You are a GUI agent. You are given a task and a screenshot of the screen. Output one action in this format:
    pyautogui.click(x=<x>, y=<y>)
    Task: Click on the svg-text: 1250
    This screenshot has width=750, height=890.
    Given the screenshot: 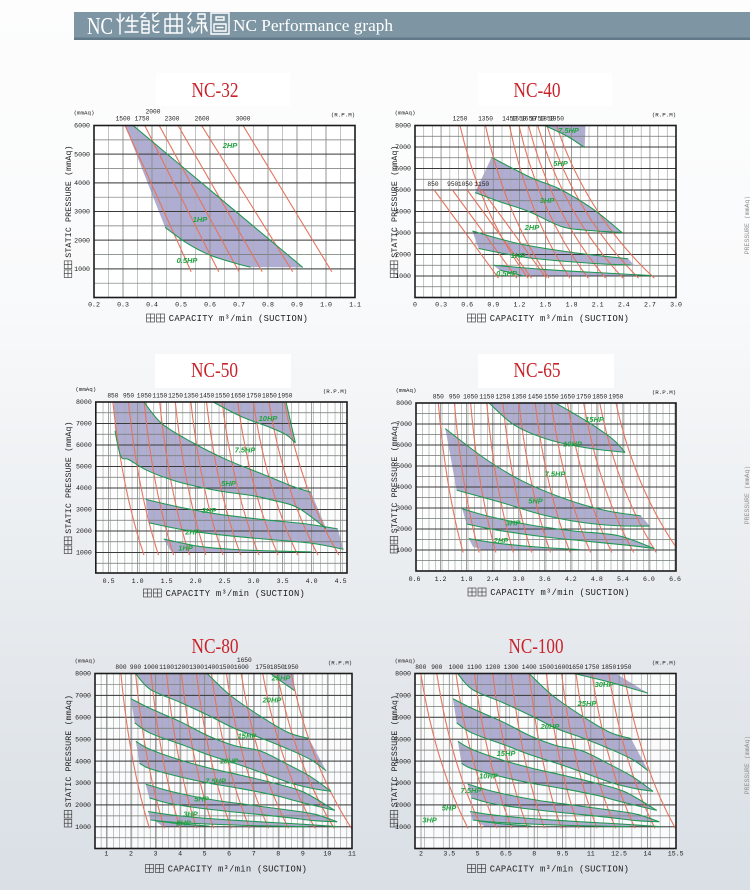 What is the action you would take?
    pyautogui.click(x=175, y=396)
    